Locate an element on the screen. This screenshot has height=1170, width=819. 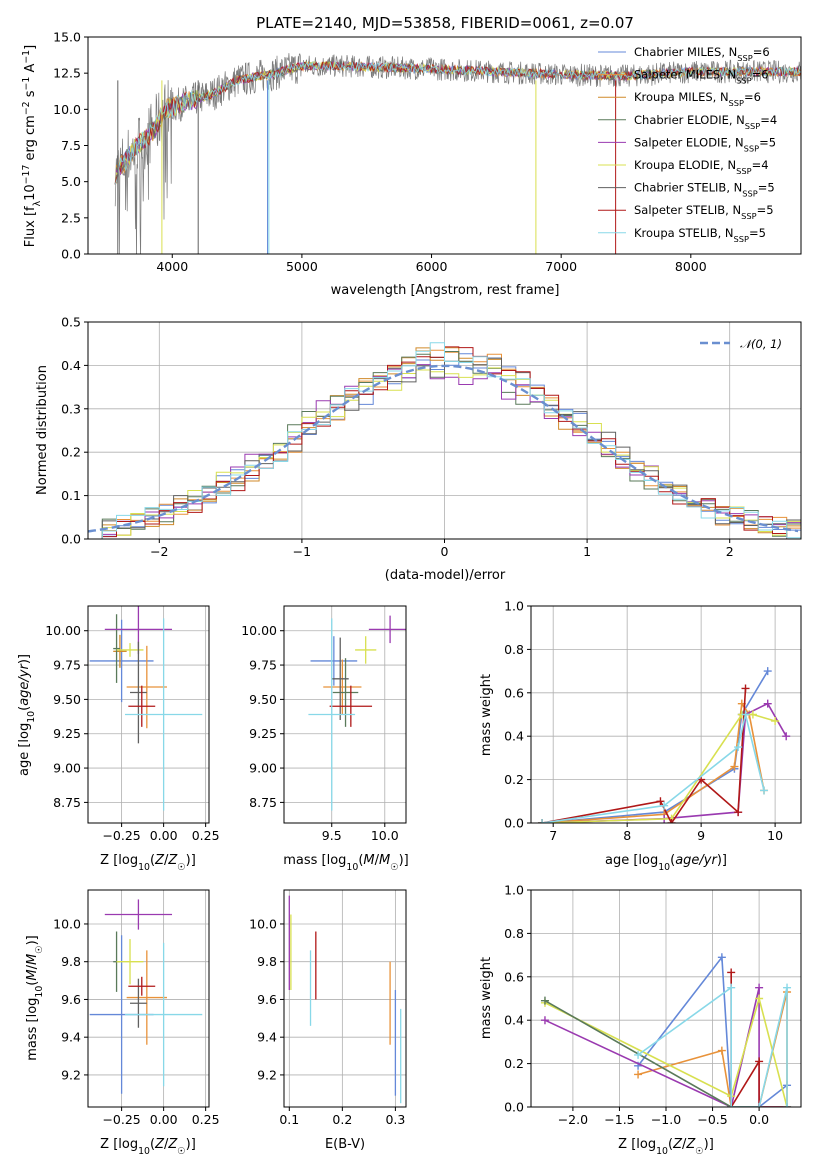
plot-area-mass_vs_EBV is located at coordinates (345, 998).